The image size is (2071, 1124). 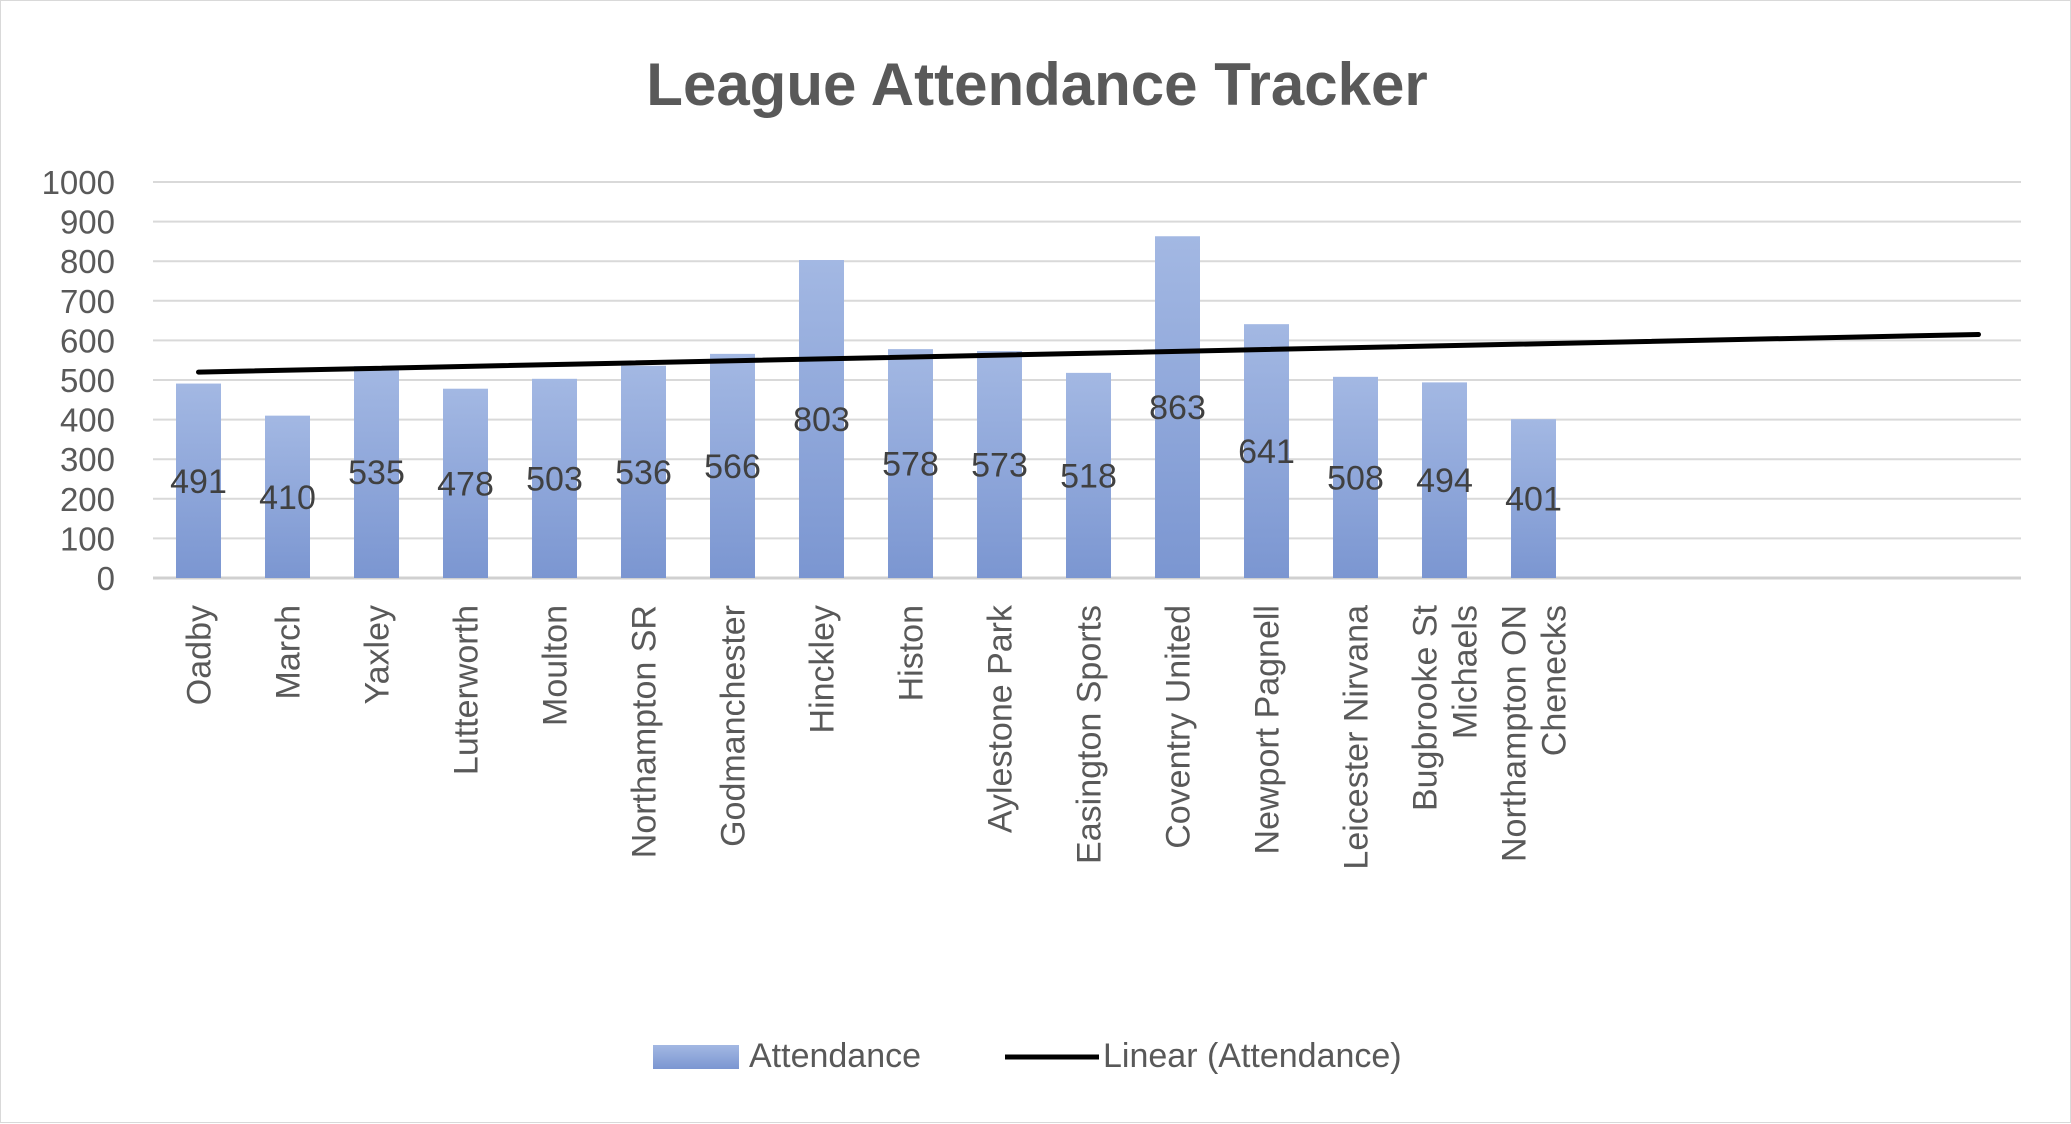 I want to click on x-category-label: Lutterworth, so click(x=467, y=690).